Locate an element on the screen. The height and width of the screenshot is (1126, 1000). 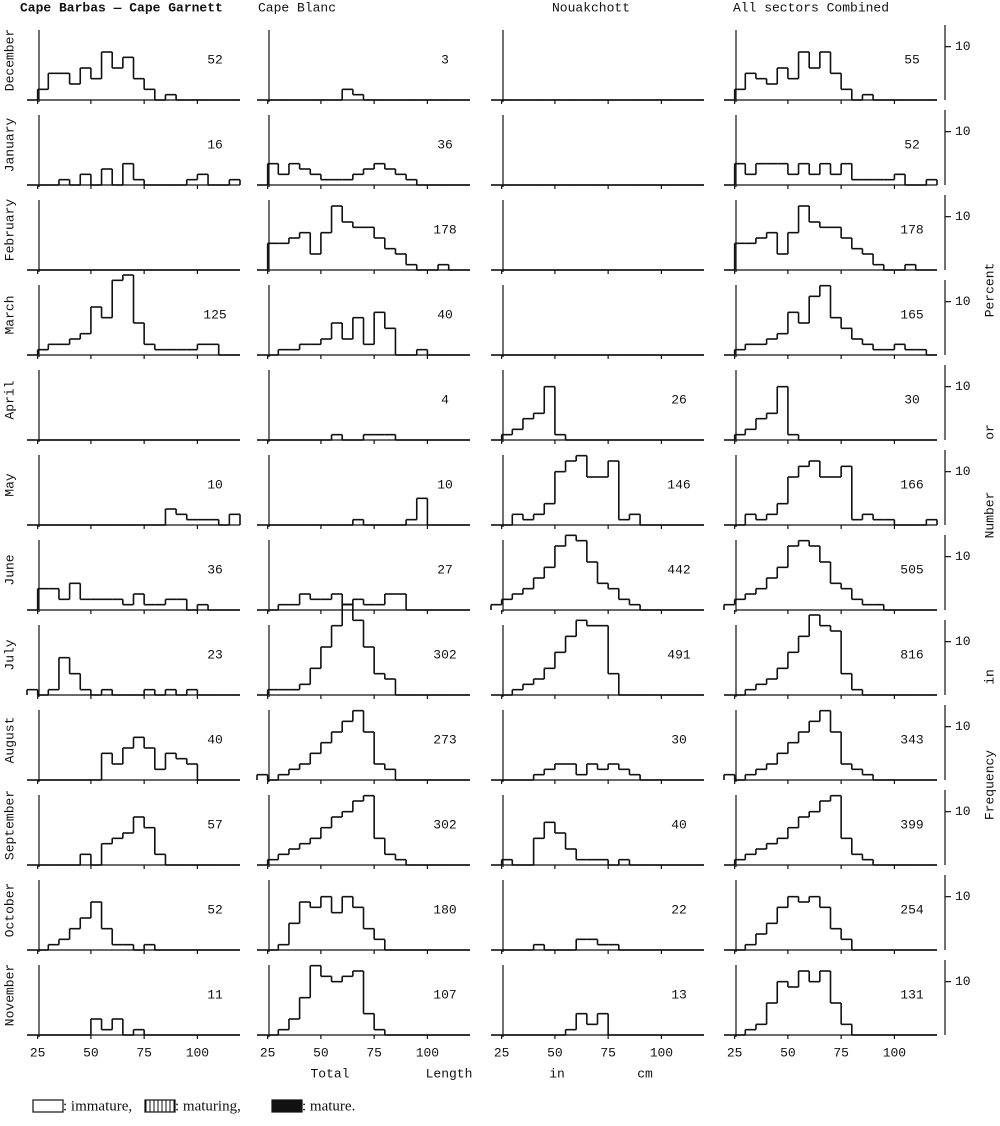
column-title: All sectors Combined is located at coordinates (811, 7).